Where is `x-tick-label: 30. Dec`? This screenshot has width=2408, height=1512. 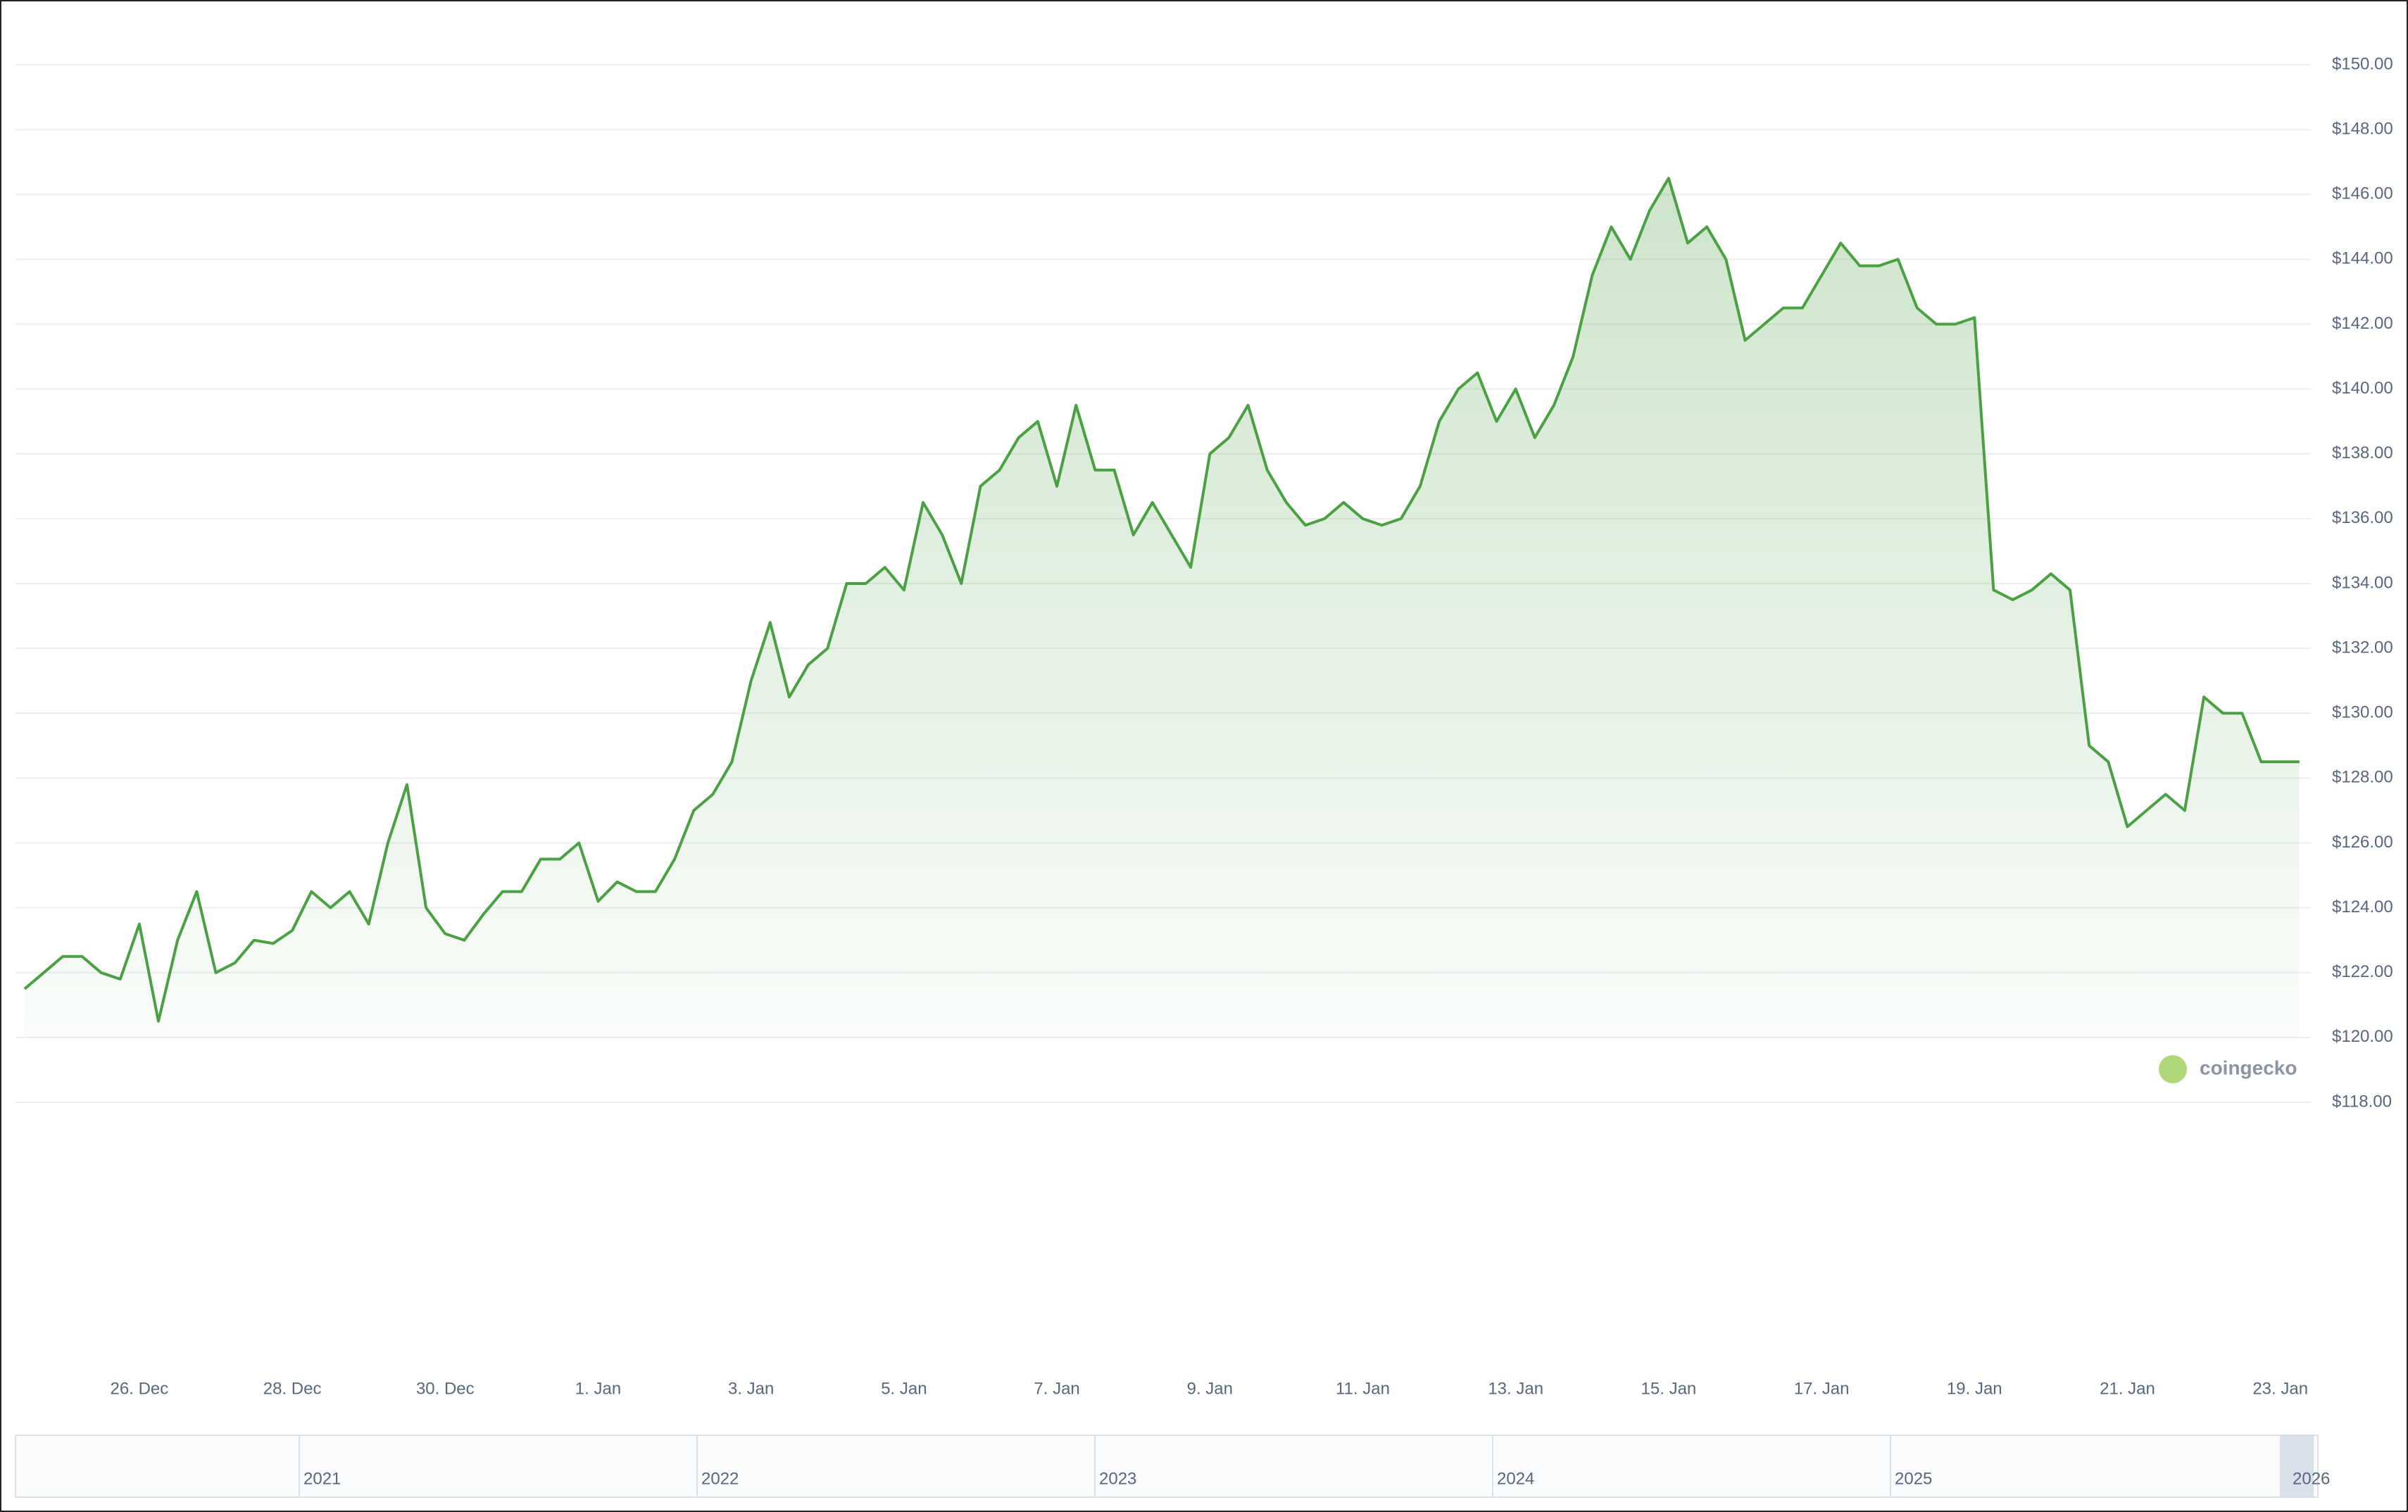
x-tick-label: 30. Dec is located at coordinates (445, 1389).